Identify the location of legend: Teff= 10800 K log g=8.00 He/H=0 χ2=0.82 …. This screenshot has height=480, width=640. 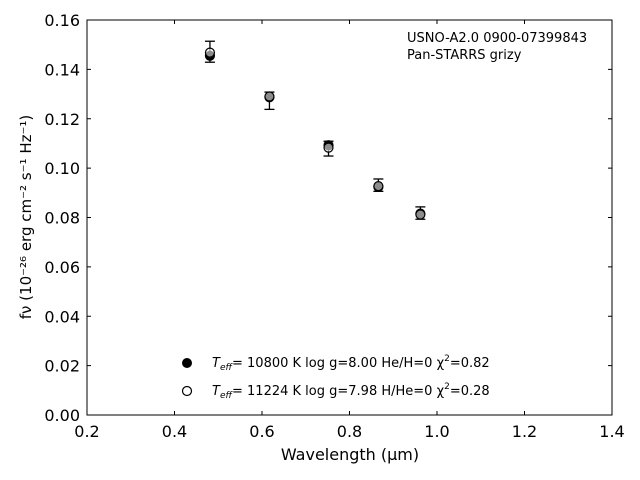
(335, 377).